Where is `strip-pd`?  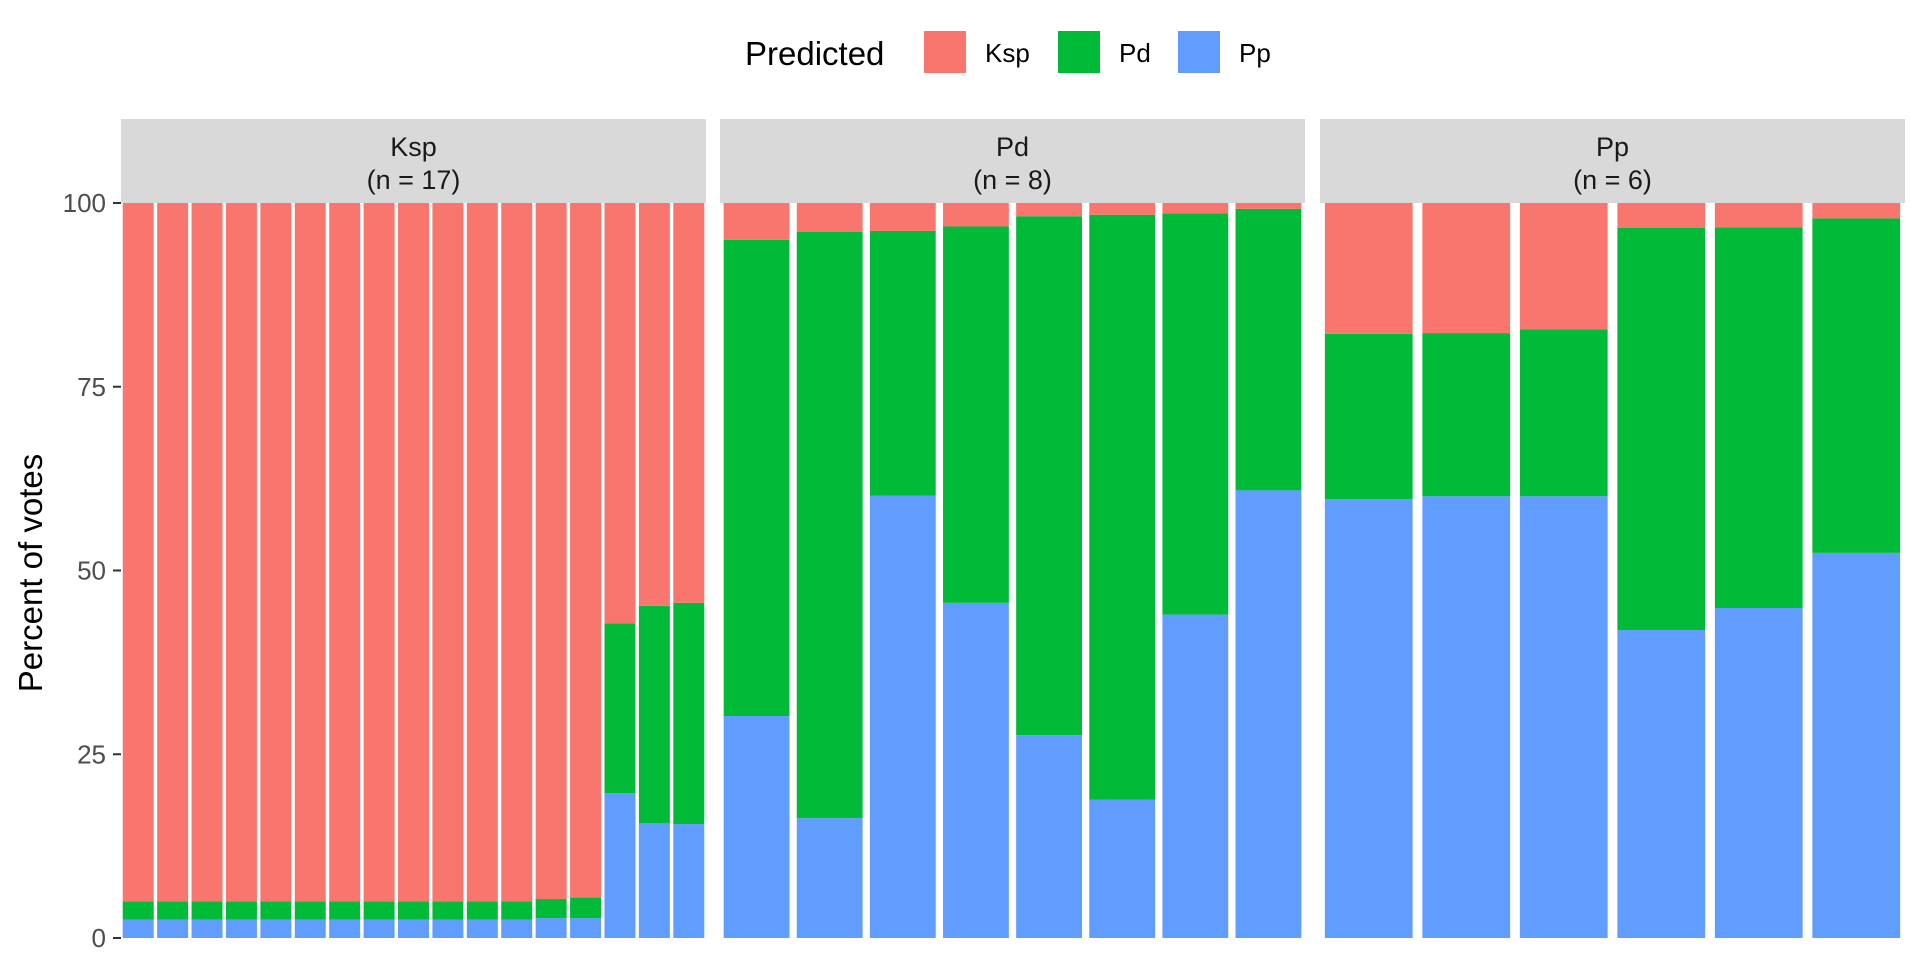
strip-pd is located at coordinates (1012, 161).